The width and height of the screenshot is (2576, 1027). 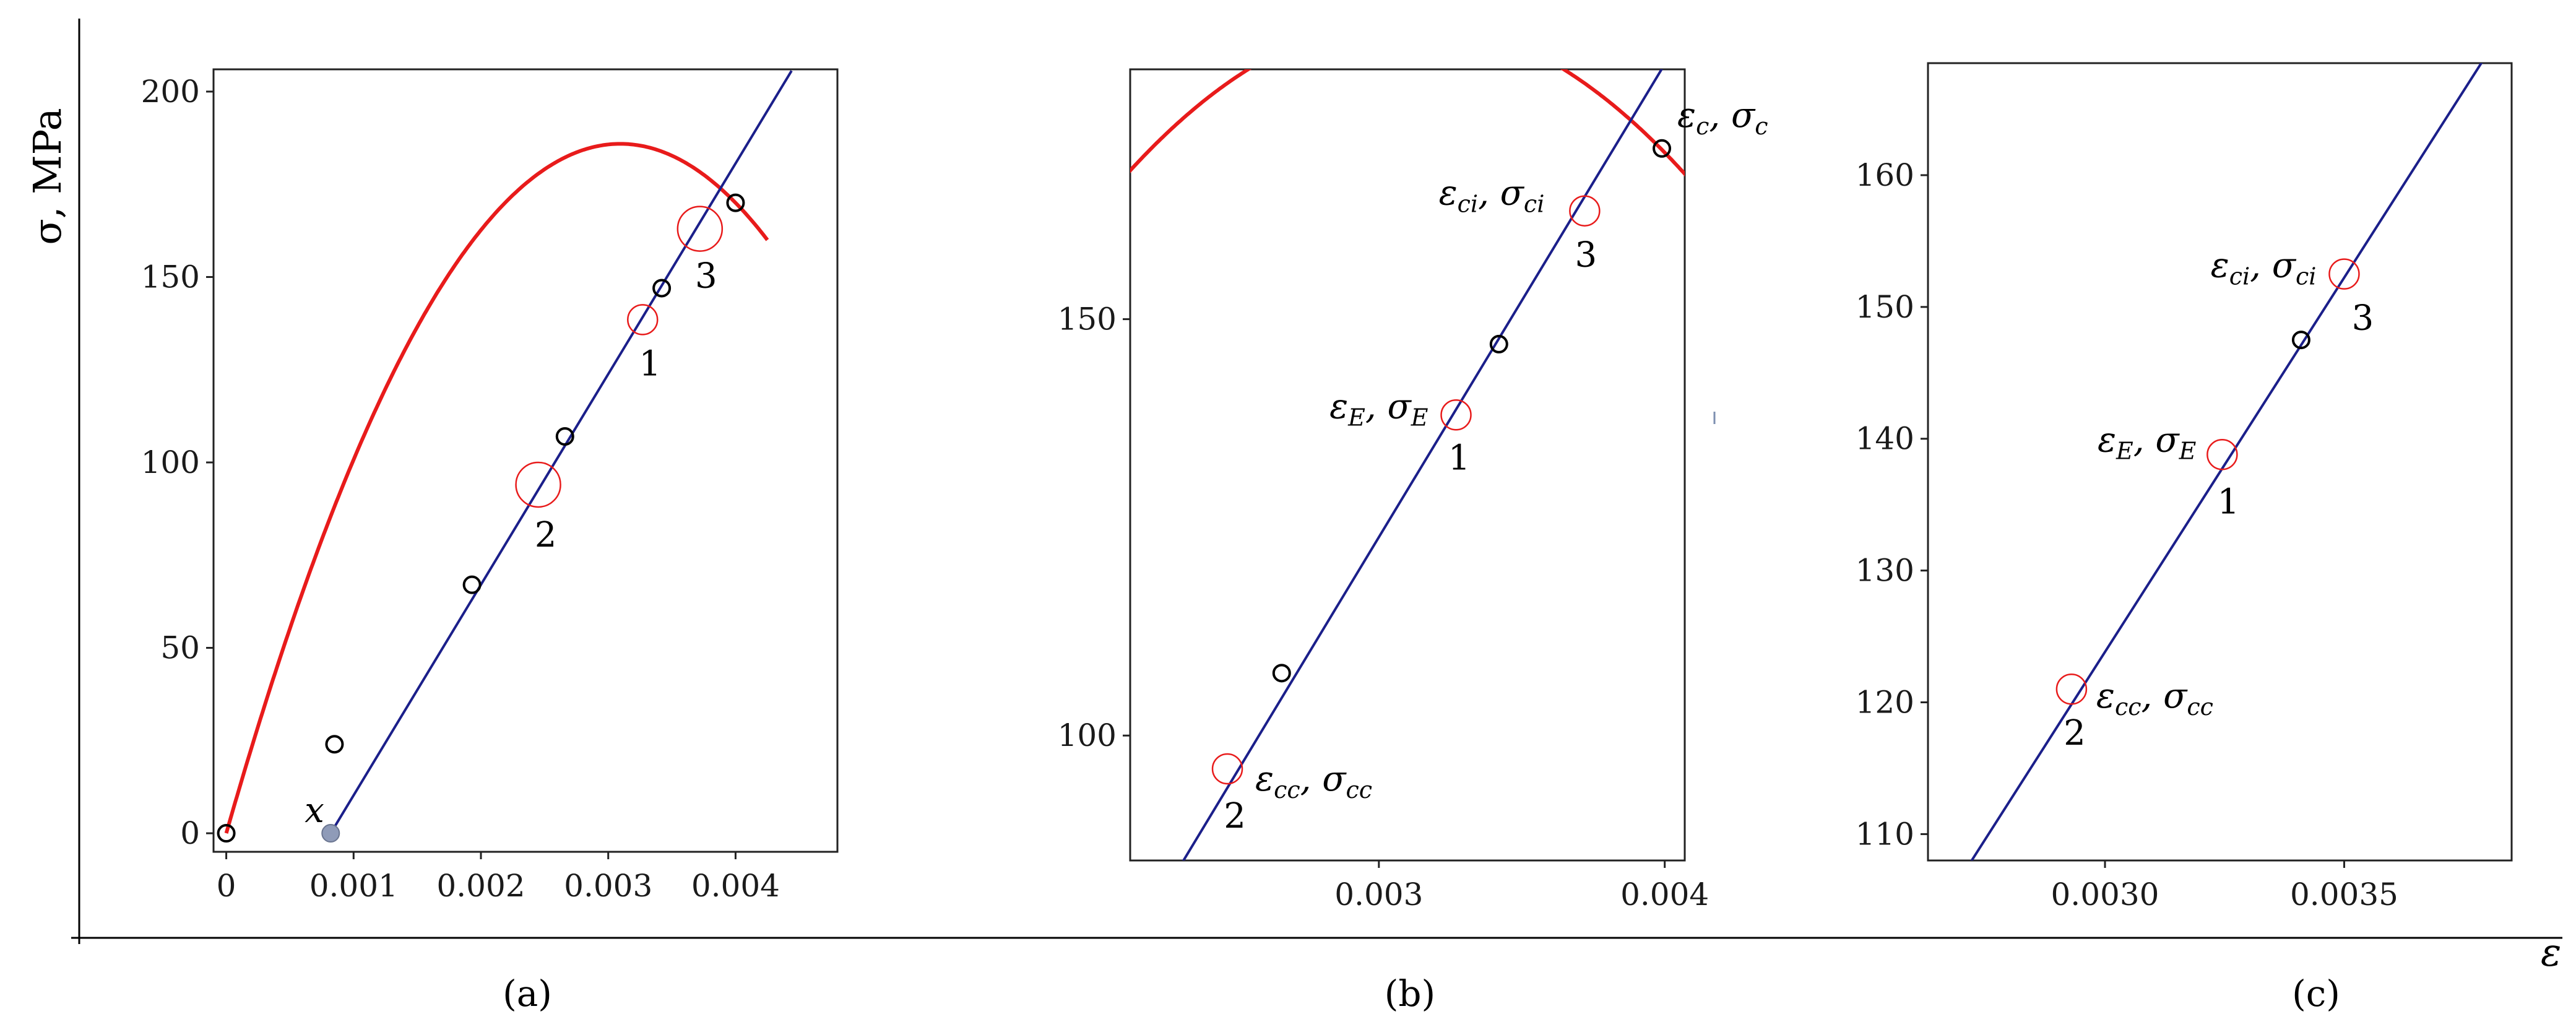 What do you see at coordinates (1885, 834) in the screenshot?
I see `y-tick-label: 110` at bounding box center [1885, 834].